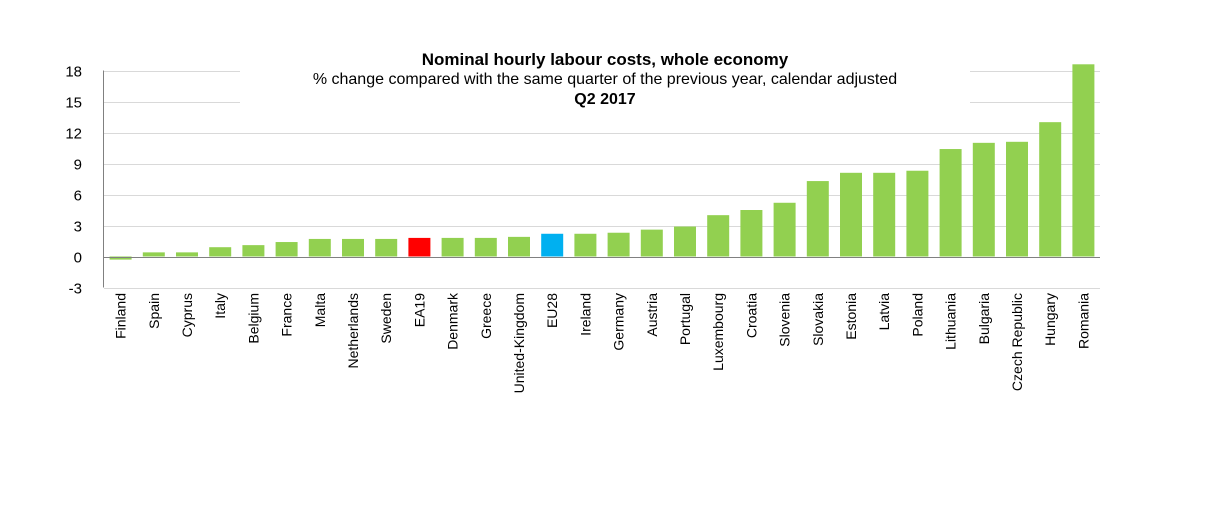 This screenshot has width=1214, height=510. I want to click on y-tick-label: 12, so click(73, 134).